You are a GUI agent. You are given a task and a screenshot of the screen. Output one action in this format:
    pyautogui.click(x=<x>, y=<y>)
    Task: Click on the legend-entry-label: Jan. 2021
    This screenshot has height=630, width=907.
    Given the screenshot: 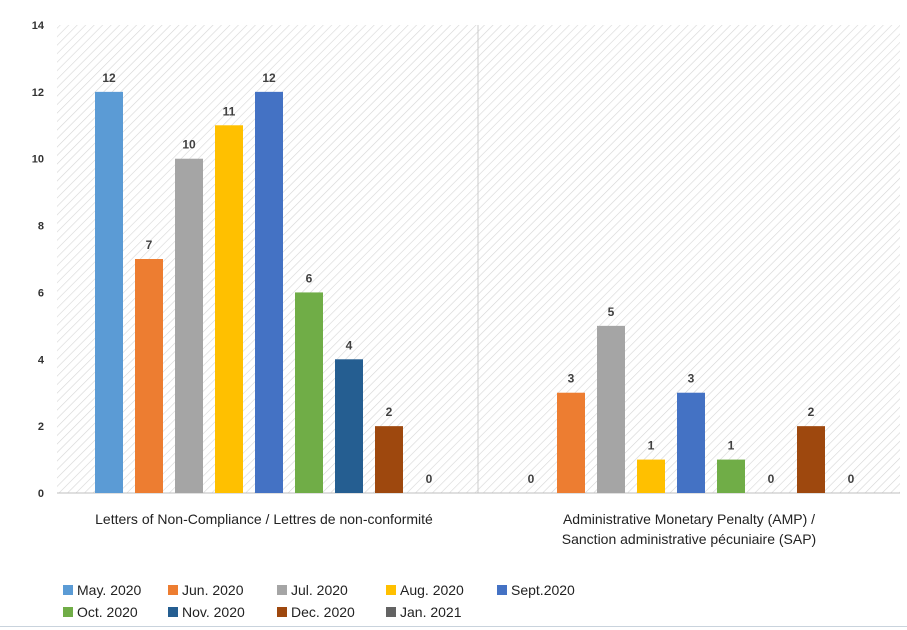 What is the action you would take?
    pyautogui.click(x=431, y=612)
    